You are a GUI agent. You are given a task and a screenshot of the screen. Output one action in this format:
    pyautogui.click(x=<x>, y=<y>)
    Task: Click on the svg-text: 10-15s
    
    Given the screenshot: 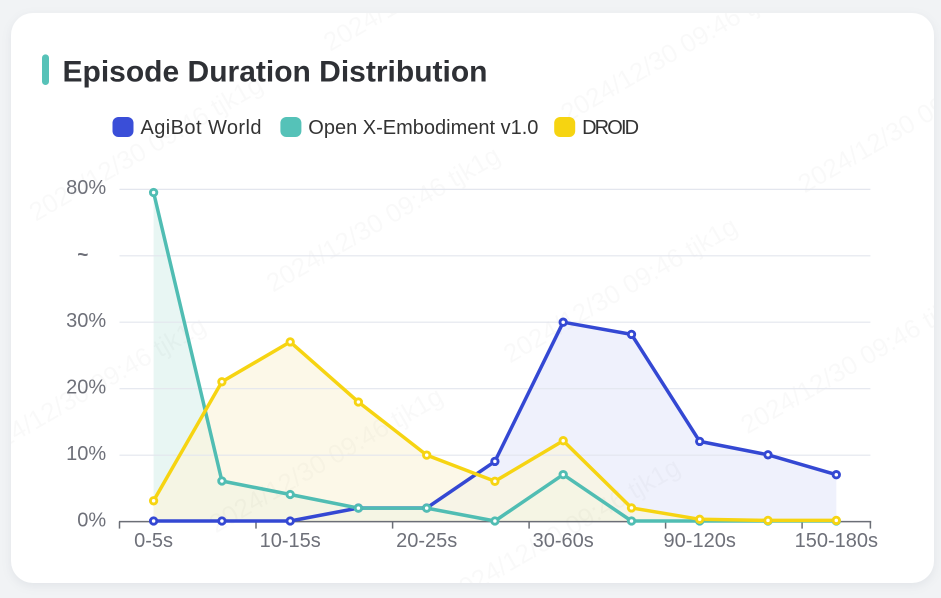 What is the action you would take?
    pyautogui.click(x=290, y=541)
    